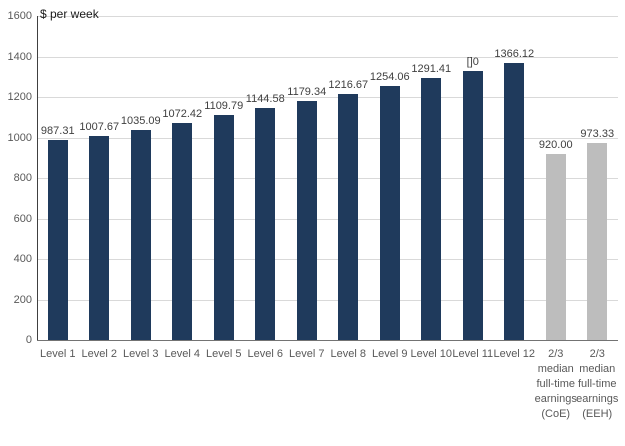 This screenshot has width=625, height=446. Describe the element at coordinates (22, 178) in the screenshot. I see `y-axis-tick-label: 800` at that location.